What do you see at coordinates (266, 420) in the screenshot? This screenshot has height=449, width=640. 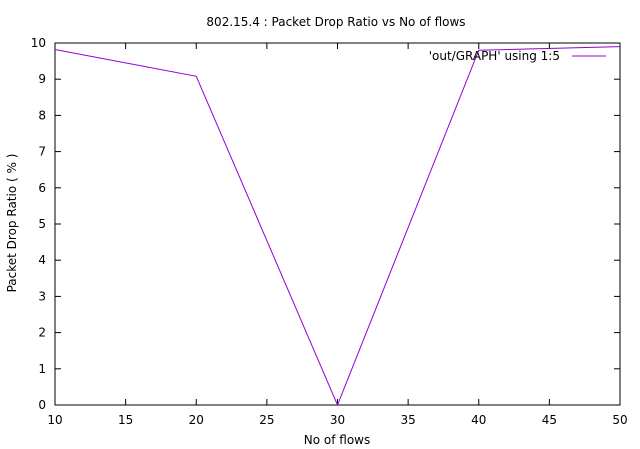 I see `x-tick-label: 25` at bounding box center [266, 420].